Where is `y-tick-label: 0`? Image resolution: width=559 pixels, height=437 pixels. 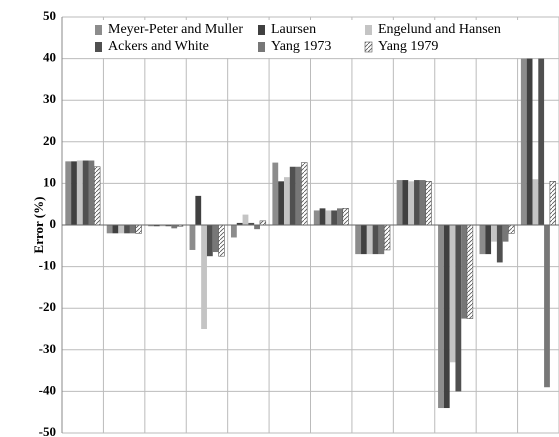 y-tick-label: 0 is located at coordinates (53, 223).